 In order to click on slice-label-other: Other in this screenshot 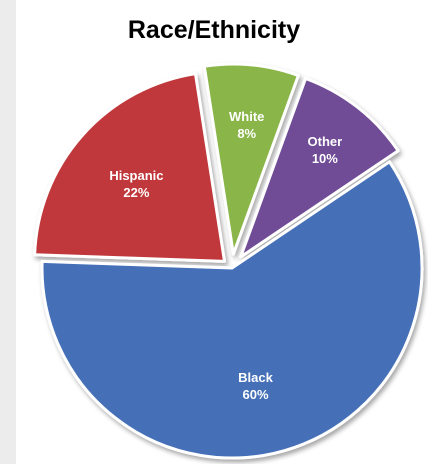, I will do `click(325, 141)`.